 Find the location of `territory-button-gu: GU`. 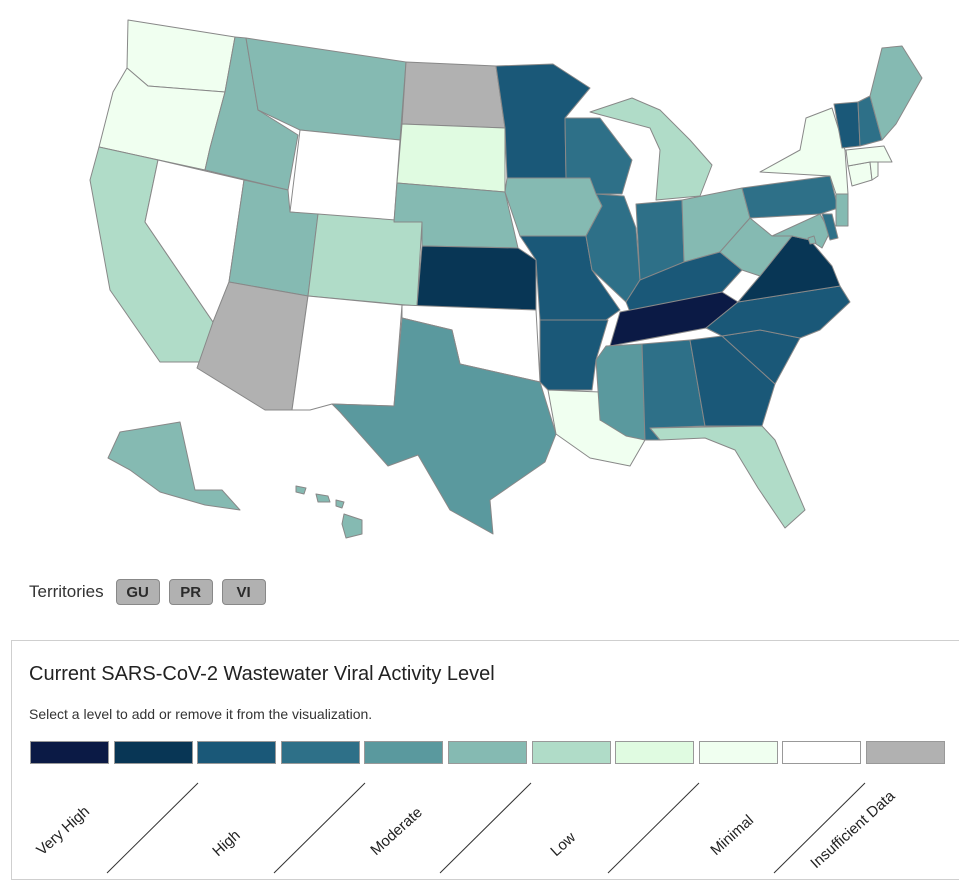

territory-button-gu: GU is located at coordinates (137, 592).